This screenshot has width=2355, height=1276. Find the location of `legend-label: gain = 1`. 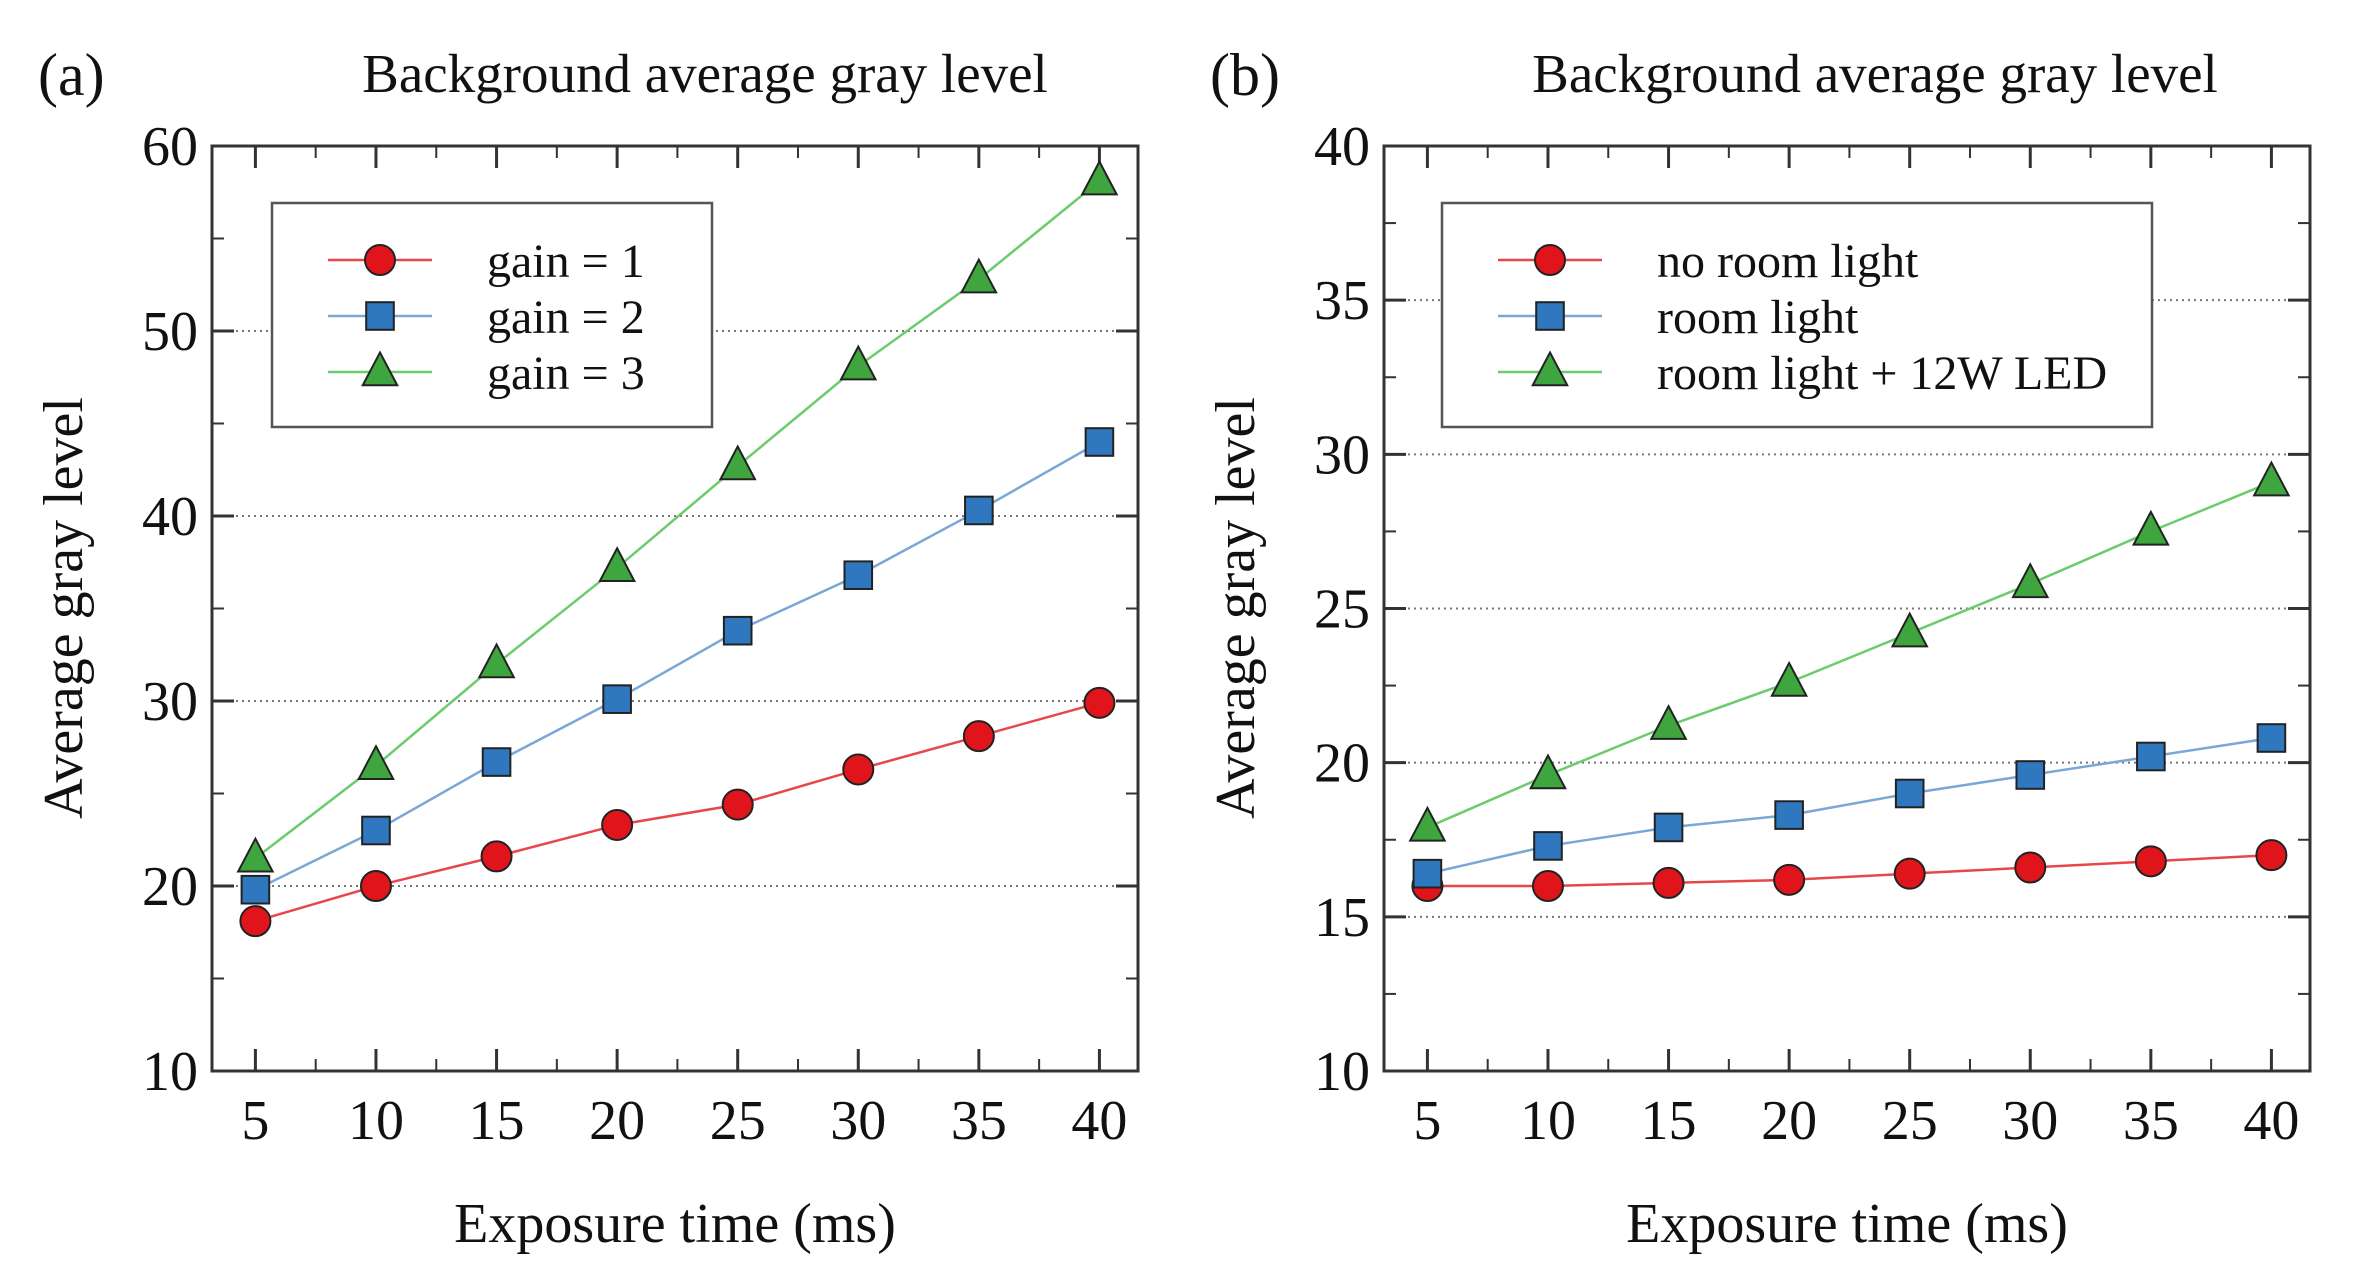

legend-label: gain = 1 is located at coordinates (566, 261).